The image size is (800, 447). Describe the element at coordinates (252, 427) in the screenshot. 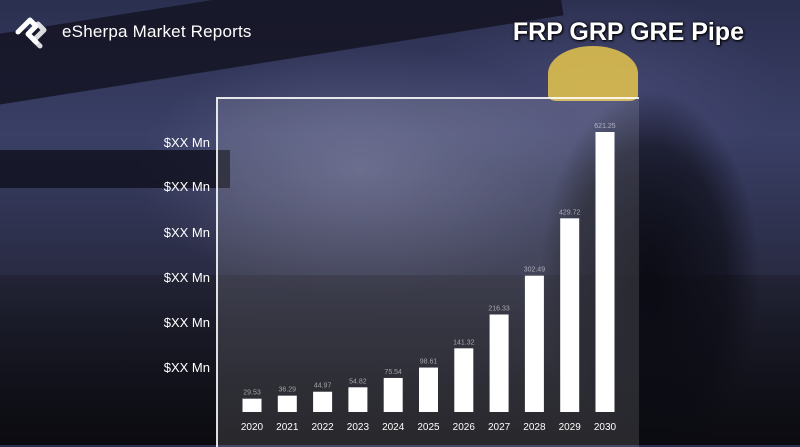

I see `x-tick-label: 2020` at that location.